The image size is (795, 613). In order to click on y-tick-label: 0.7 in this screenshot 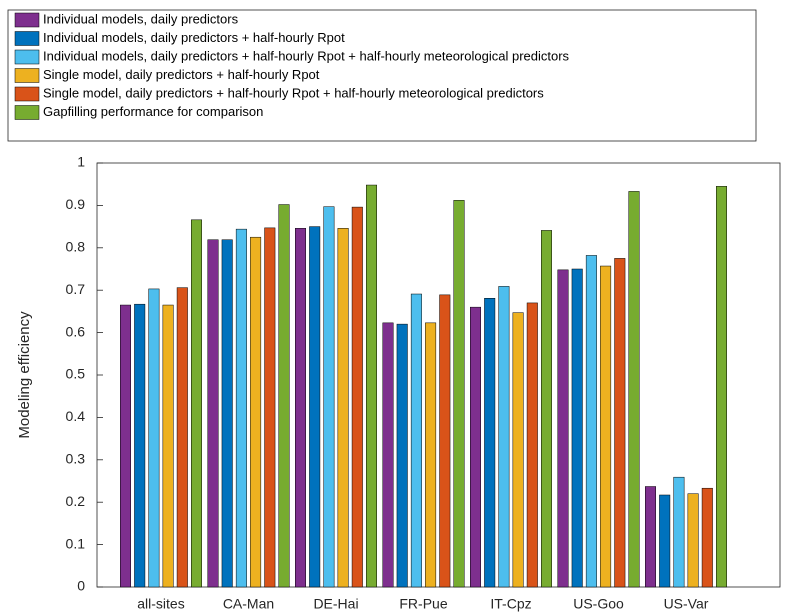, I will do `click(76, 289)`.